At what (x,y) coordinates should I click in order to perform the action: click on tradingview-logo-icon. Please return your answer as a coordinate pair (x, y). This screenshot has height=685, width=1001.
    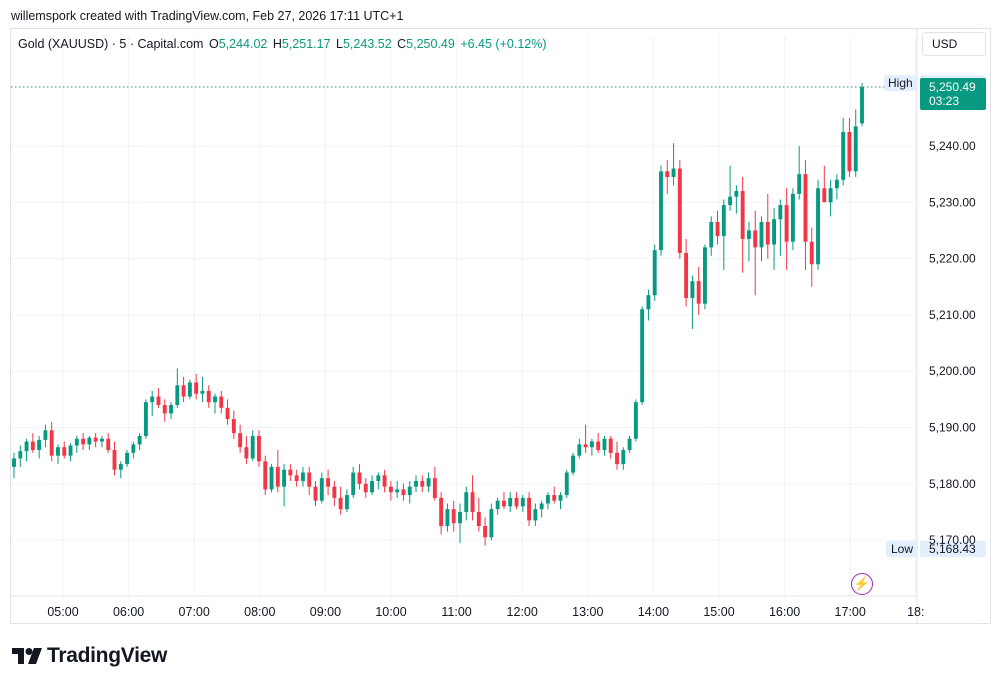
    Looking at the image, I should click on (27, 656).